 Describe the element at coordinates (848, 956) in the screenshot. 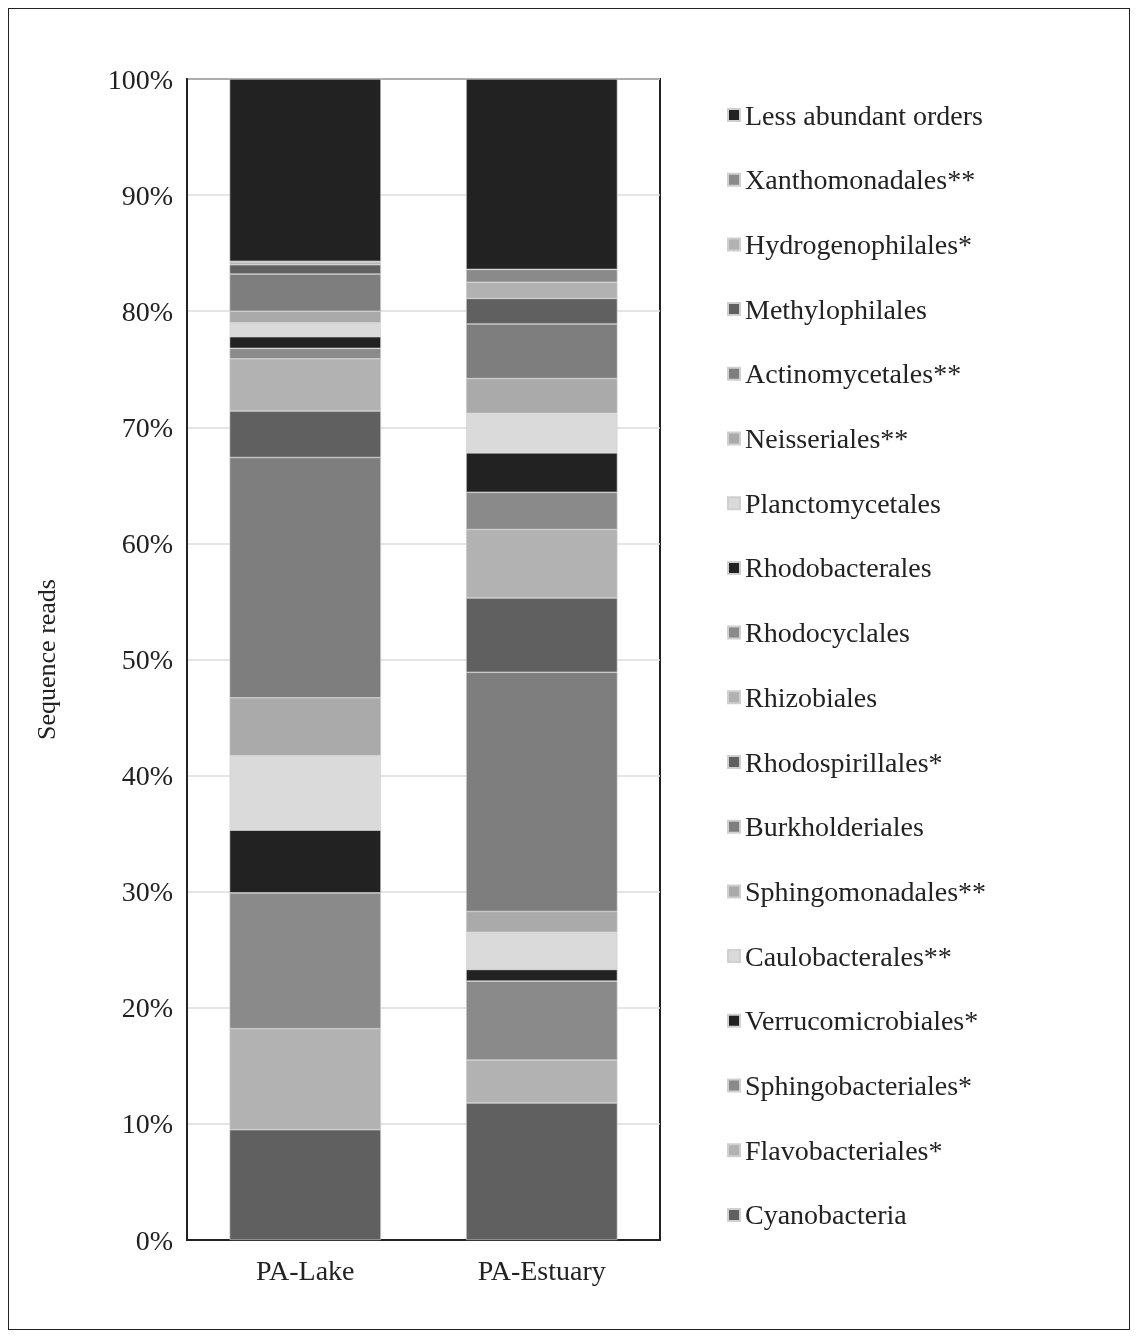

I see `legend-label: Caulobacterales**` at that location.